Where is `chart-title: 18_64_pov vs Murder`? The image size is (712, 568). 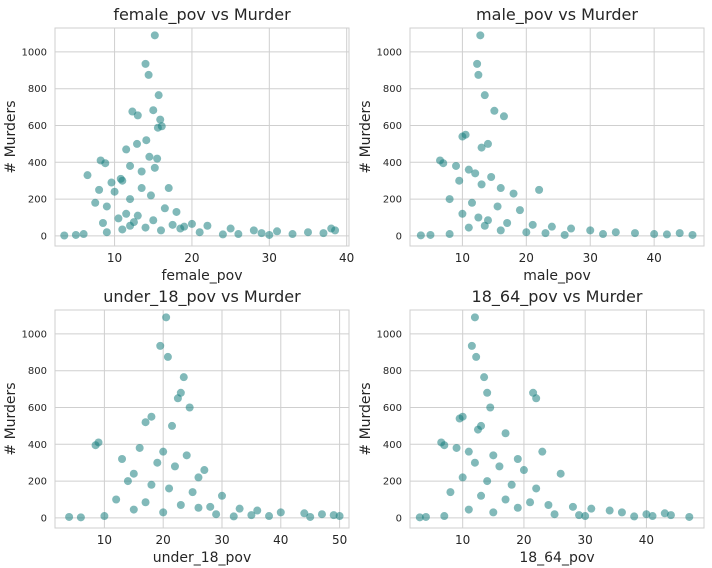 chart-title: 18_64_pov vs Murder is located at coordinates (557, 297).